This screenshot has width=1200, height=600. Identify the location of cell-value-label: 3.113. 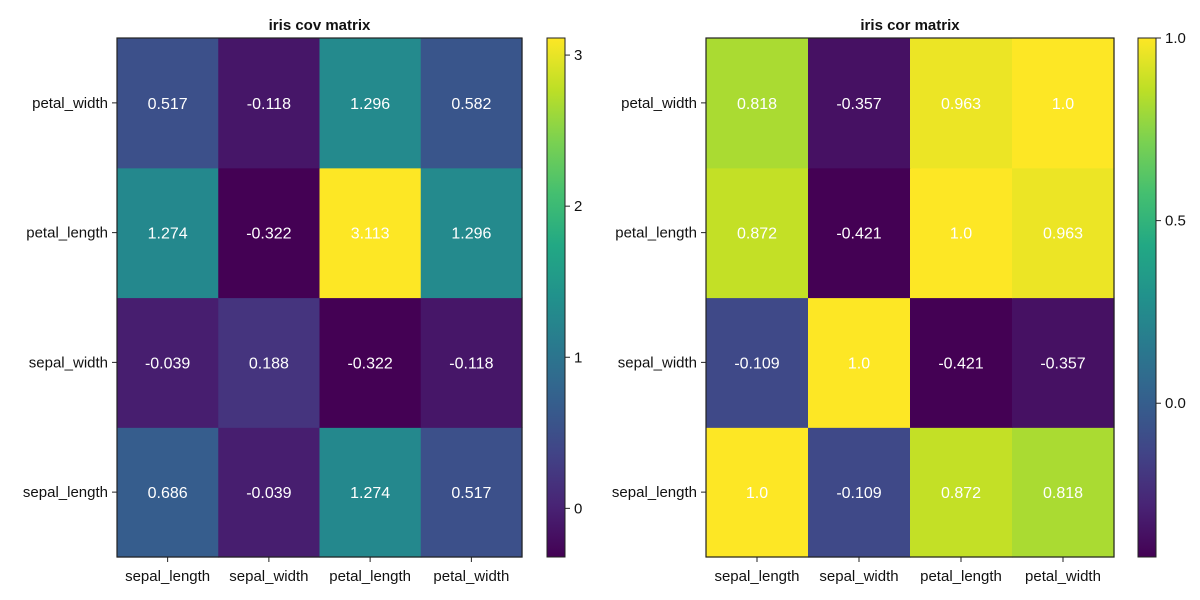
(370, 234).